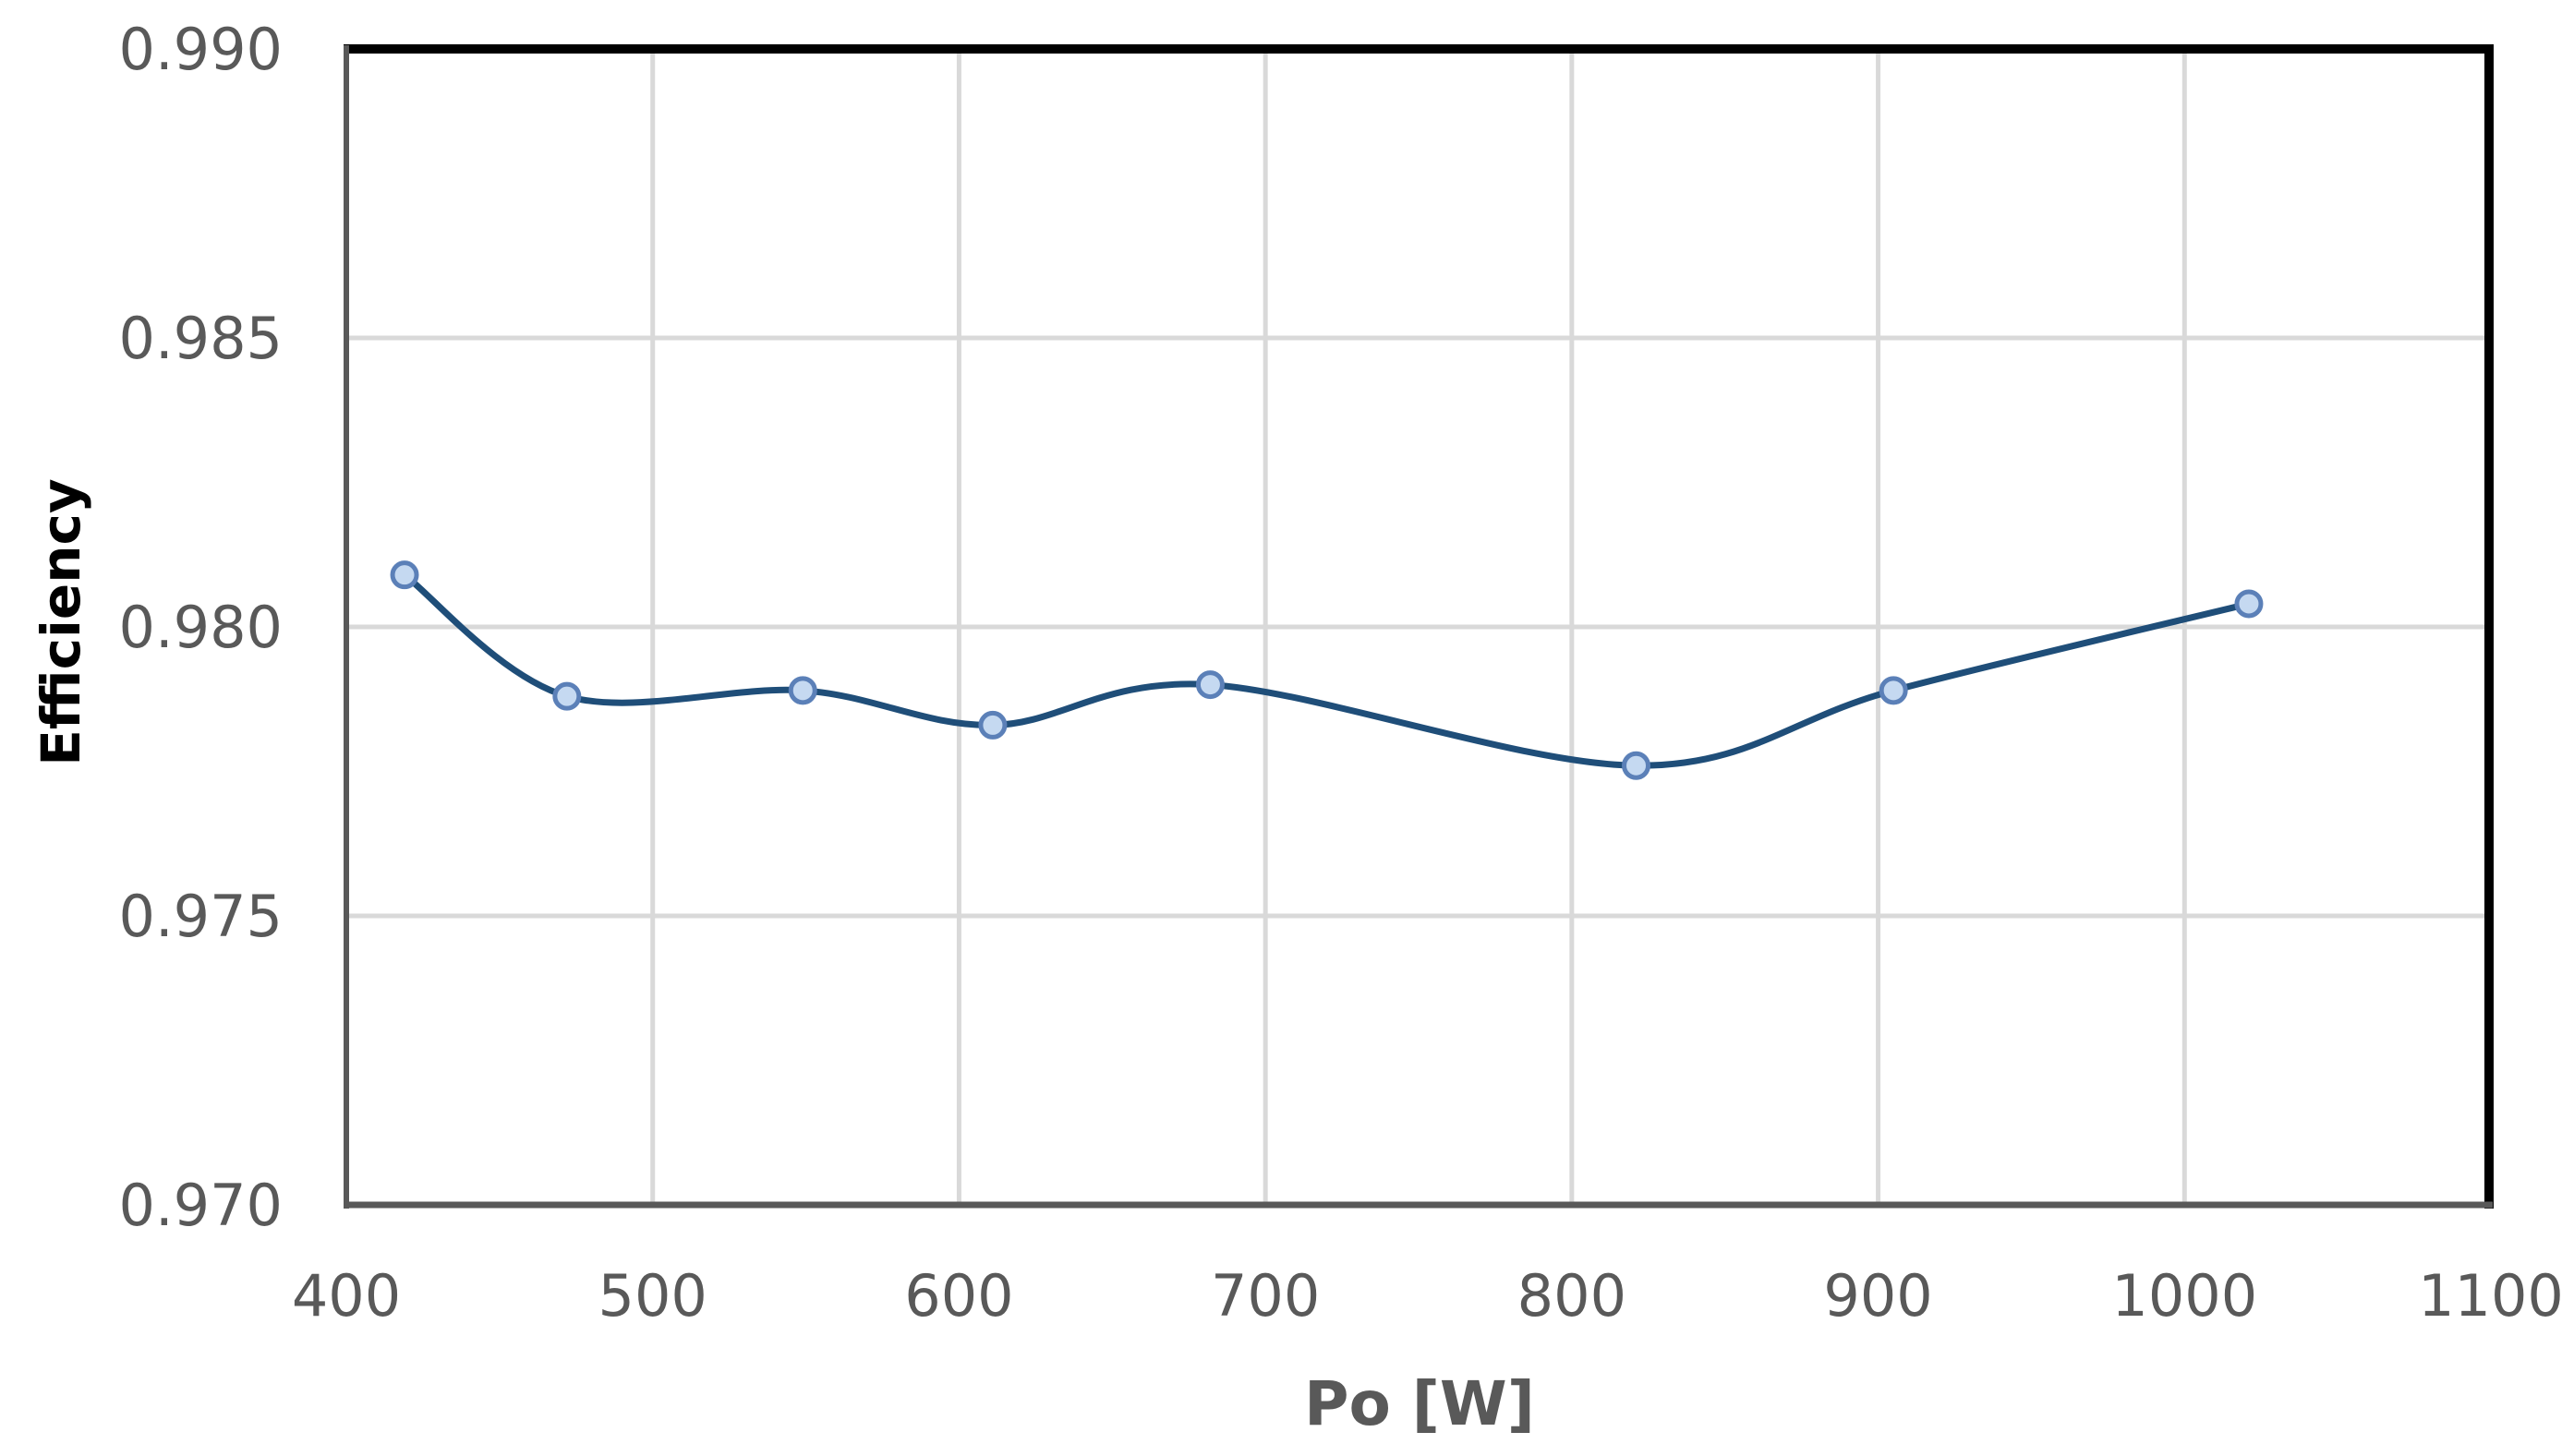  Describe the element at coordinates (202, 1205) in the screenshot. I see `y-tick-label: 0.970` at that location.